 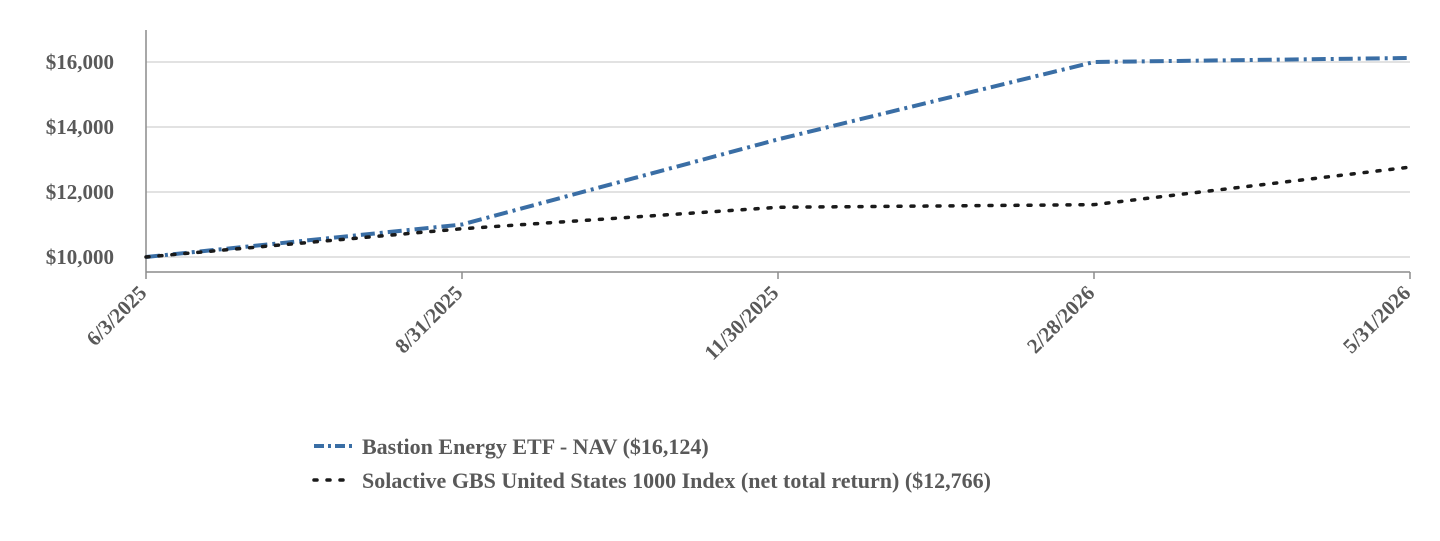 I want to click on y-tick-label: $14,000, so click(x=80, y=127).